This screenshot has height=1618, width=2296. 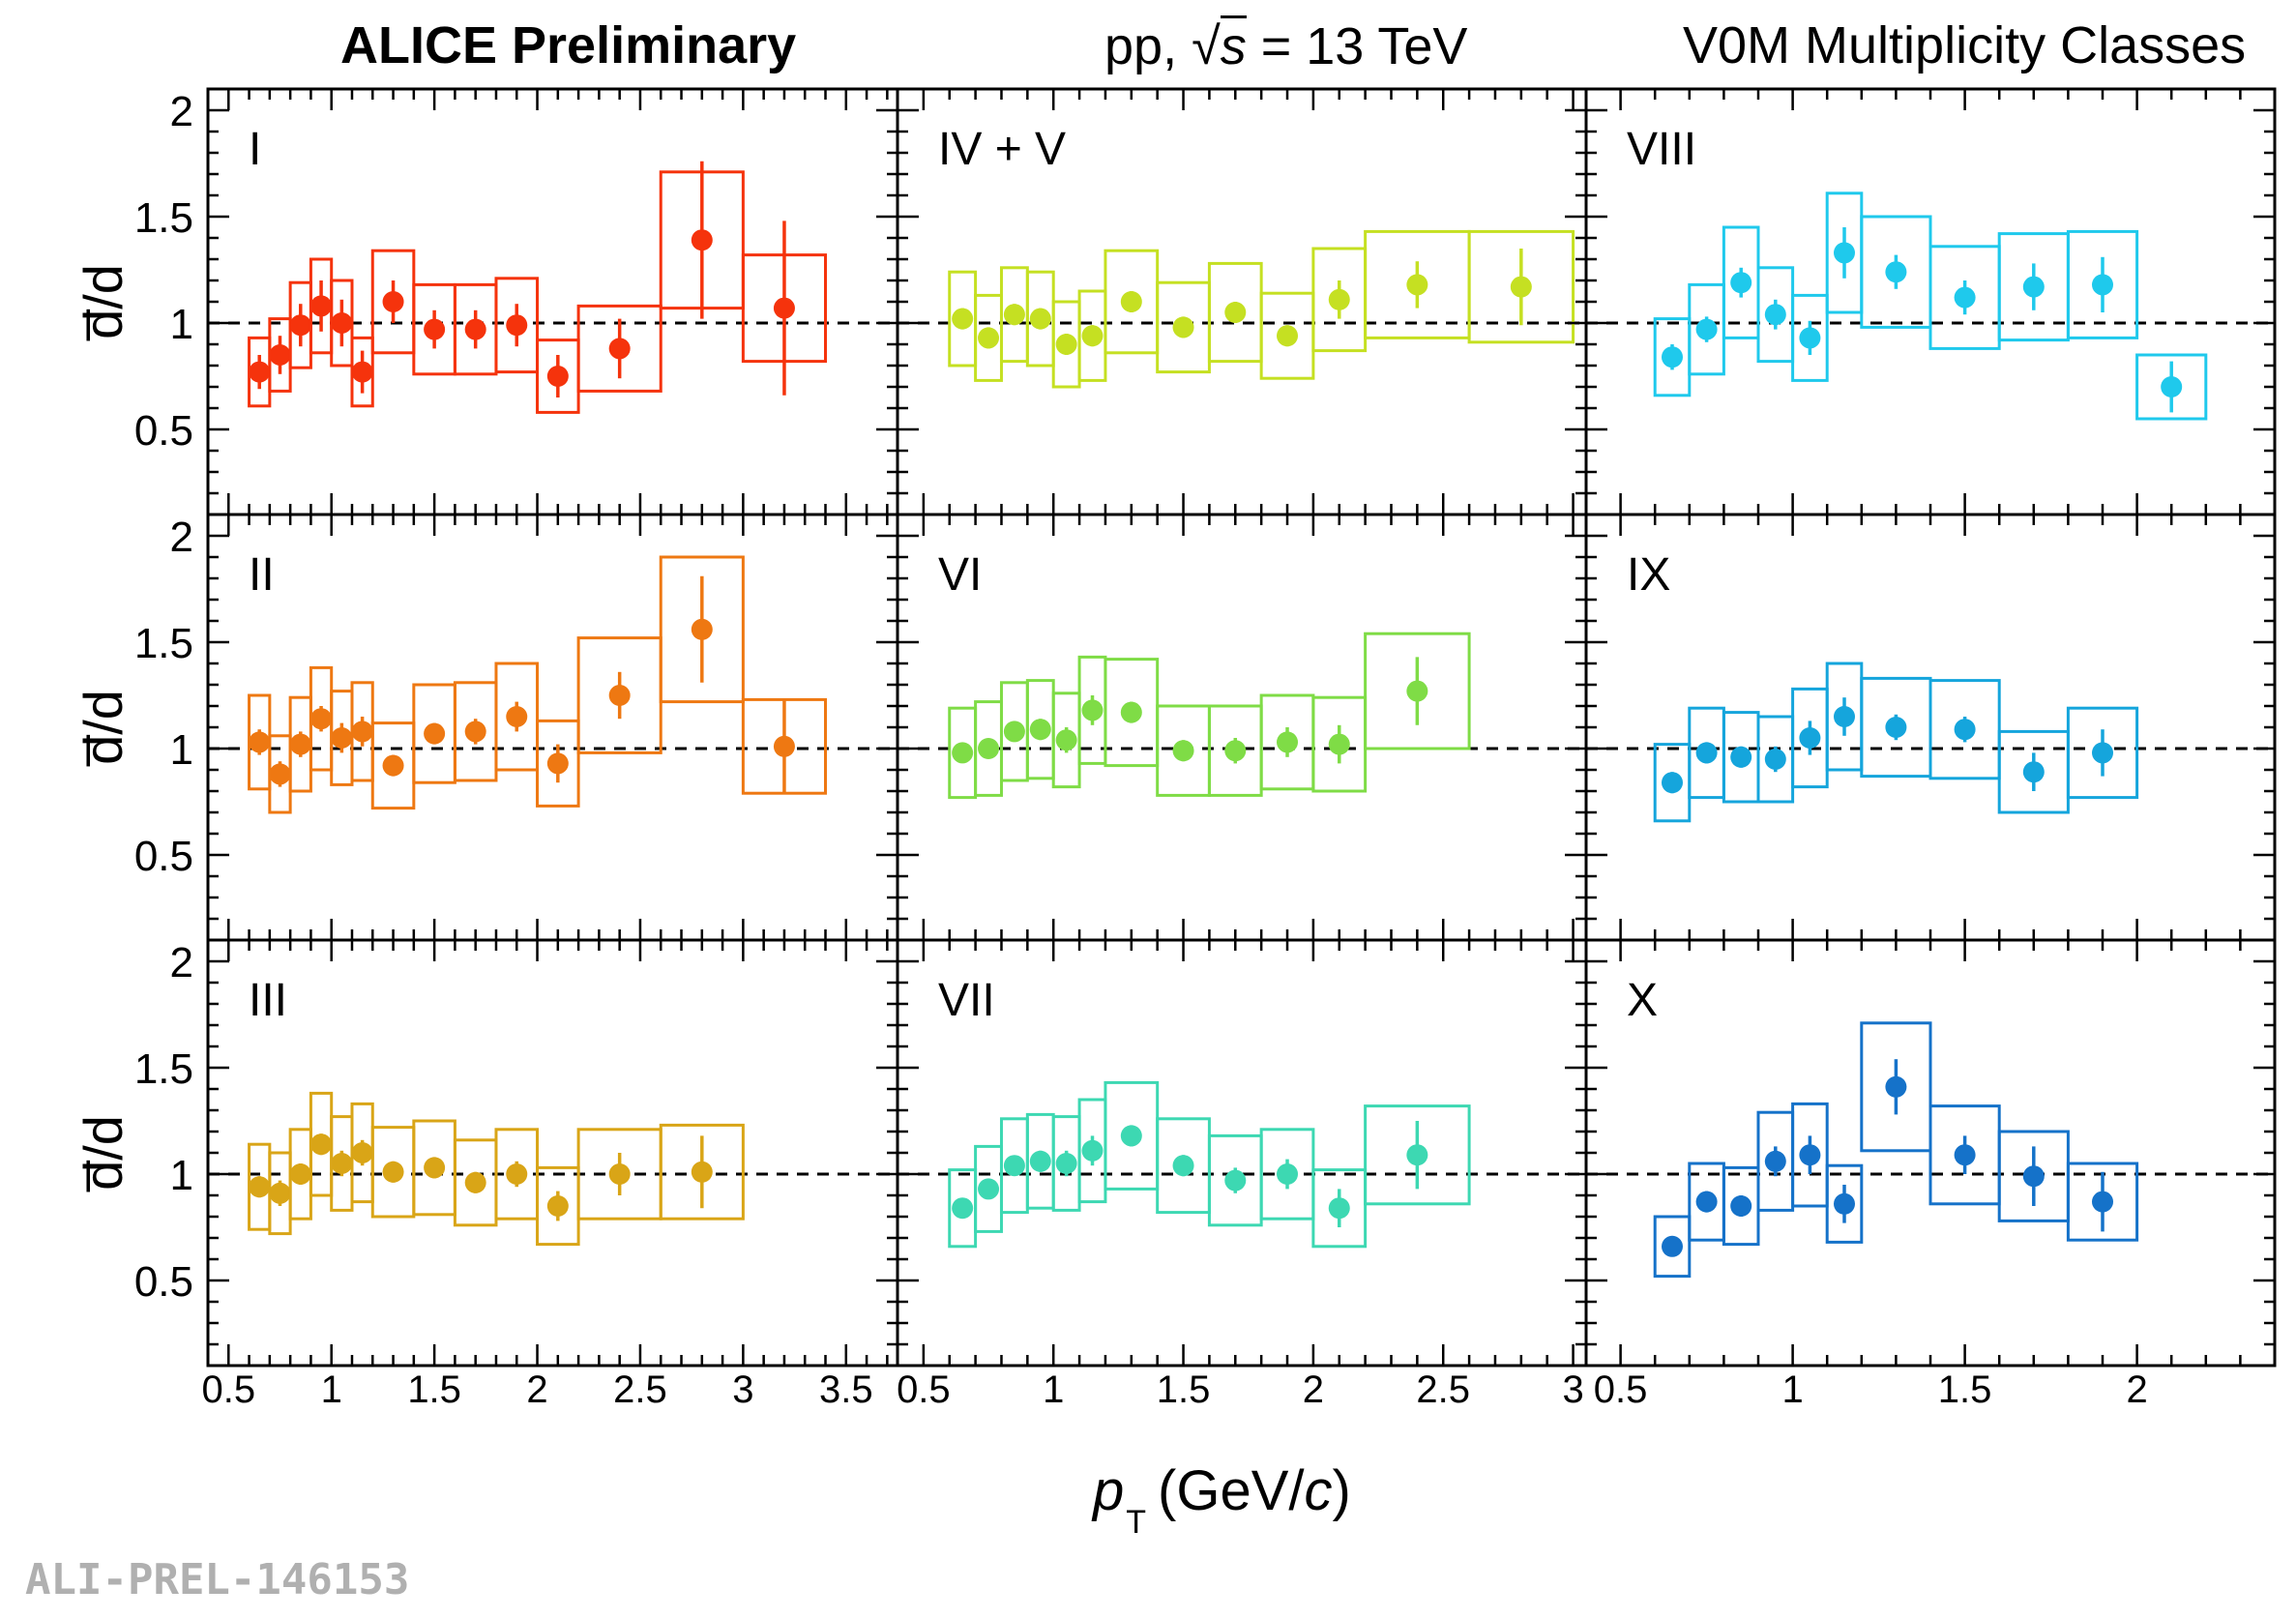 What do you see at coordinates (1141, 46) in the screenshot?
I see `header-pp: pp,` at bounding box center [1141, 46].